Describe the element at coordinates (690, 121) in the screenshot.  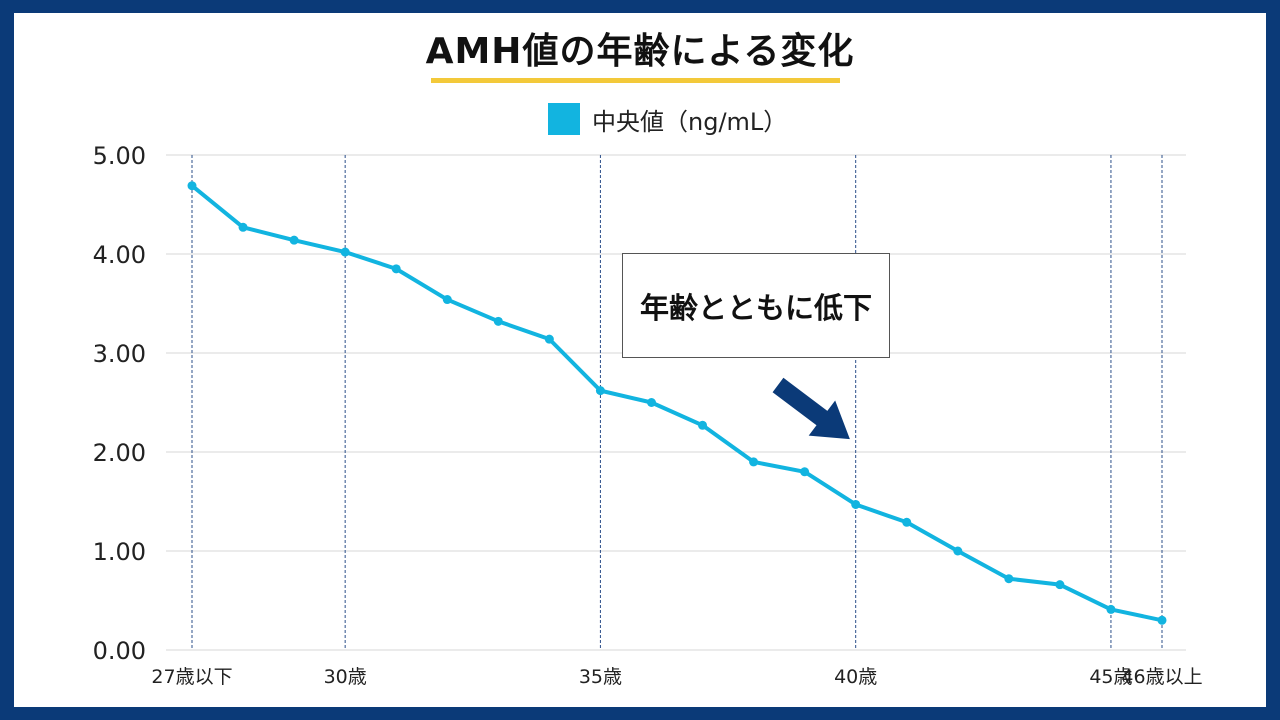
I see `legend-label: 中央値（ng/mL）` at that location.